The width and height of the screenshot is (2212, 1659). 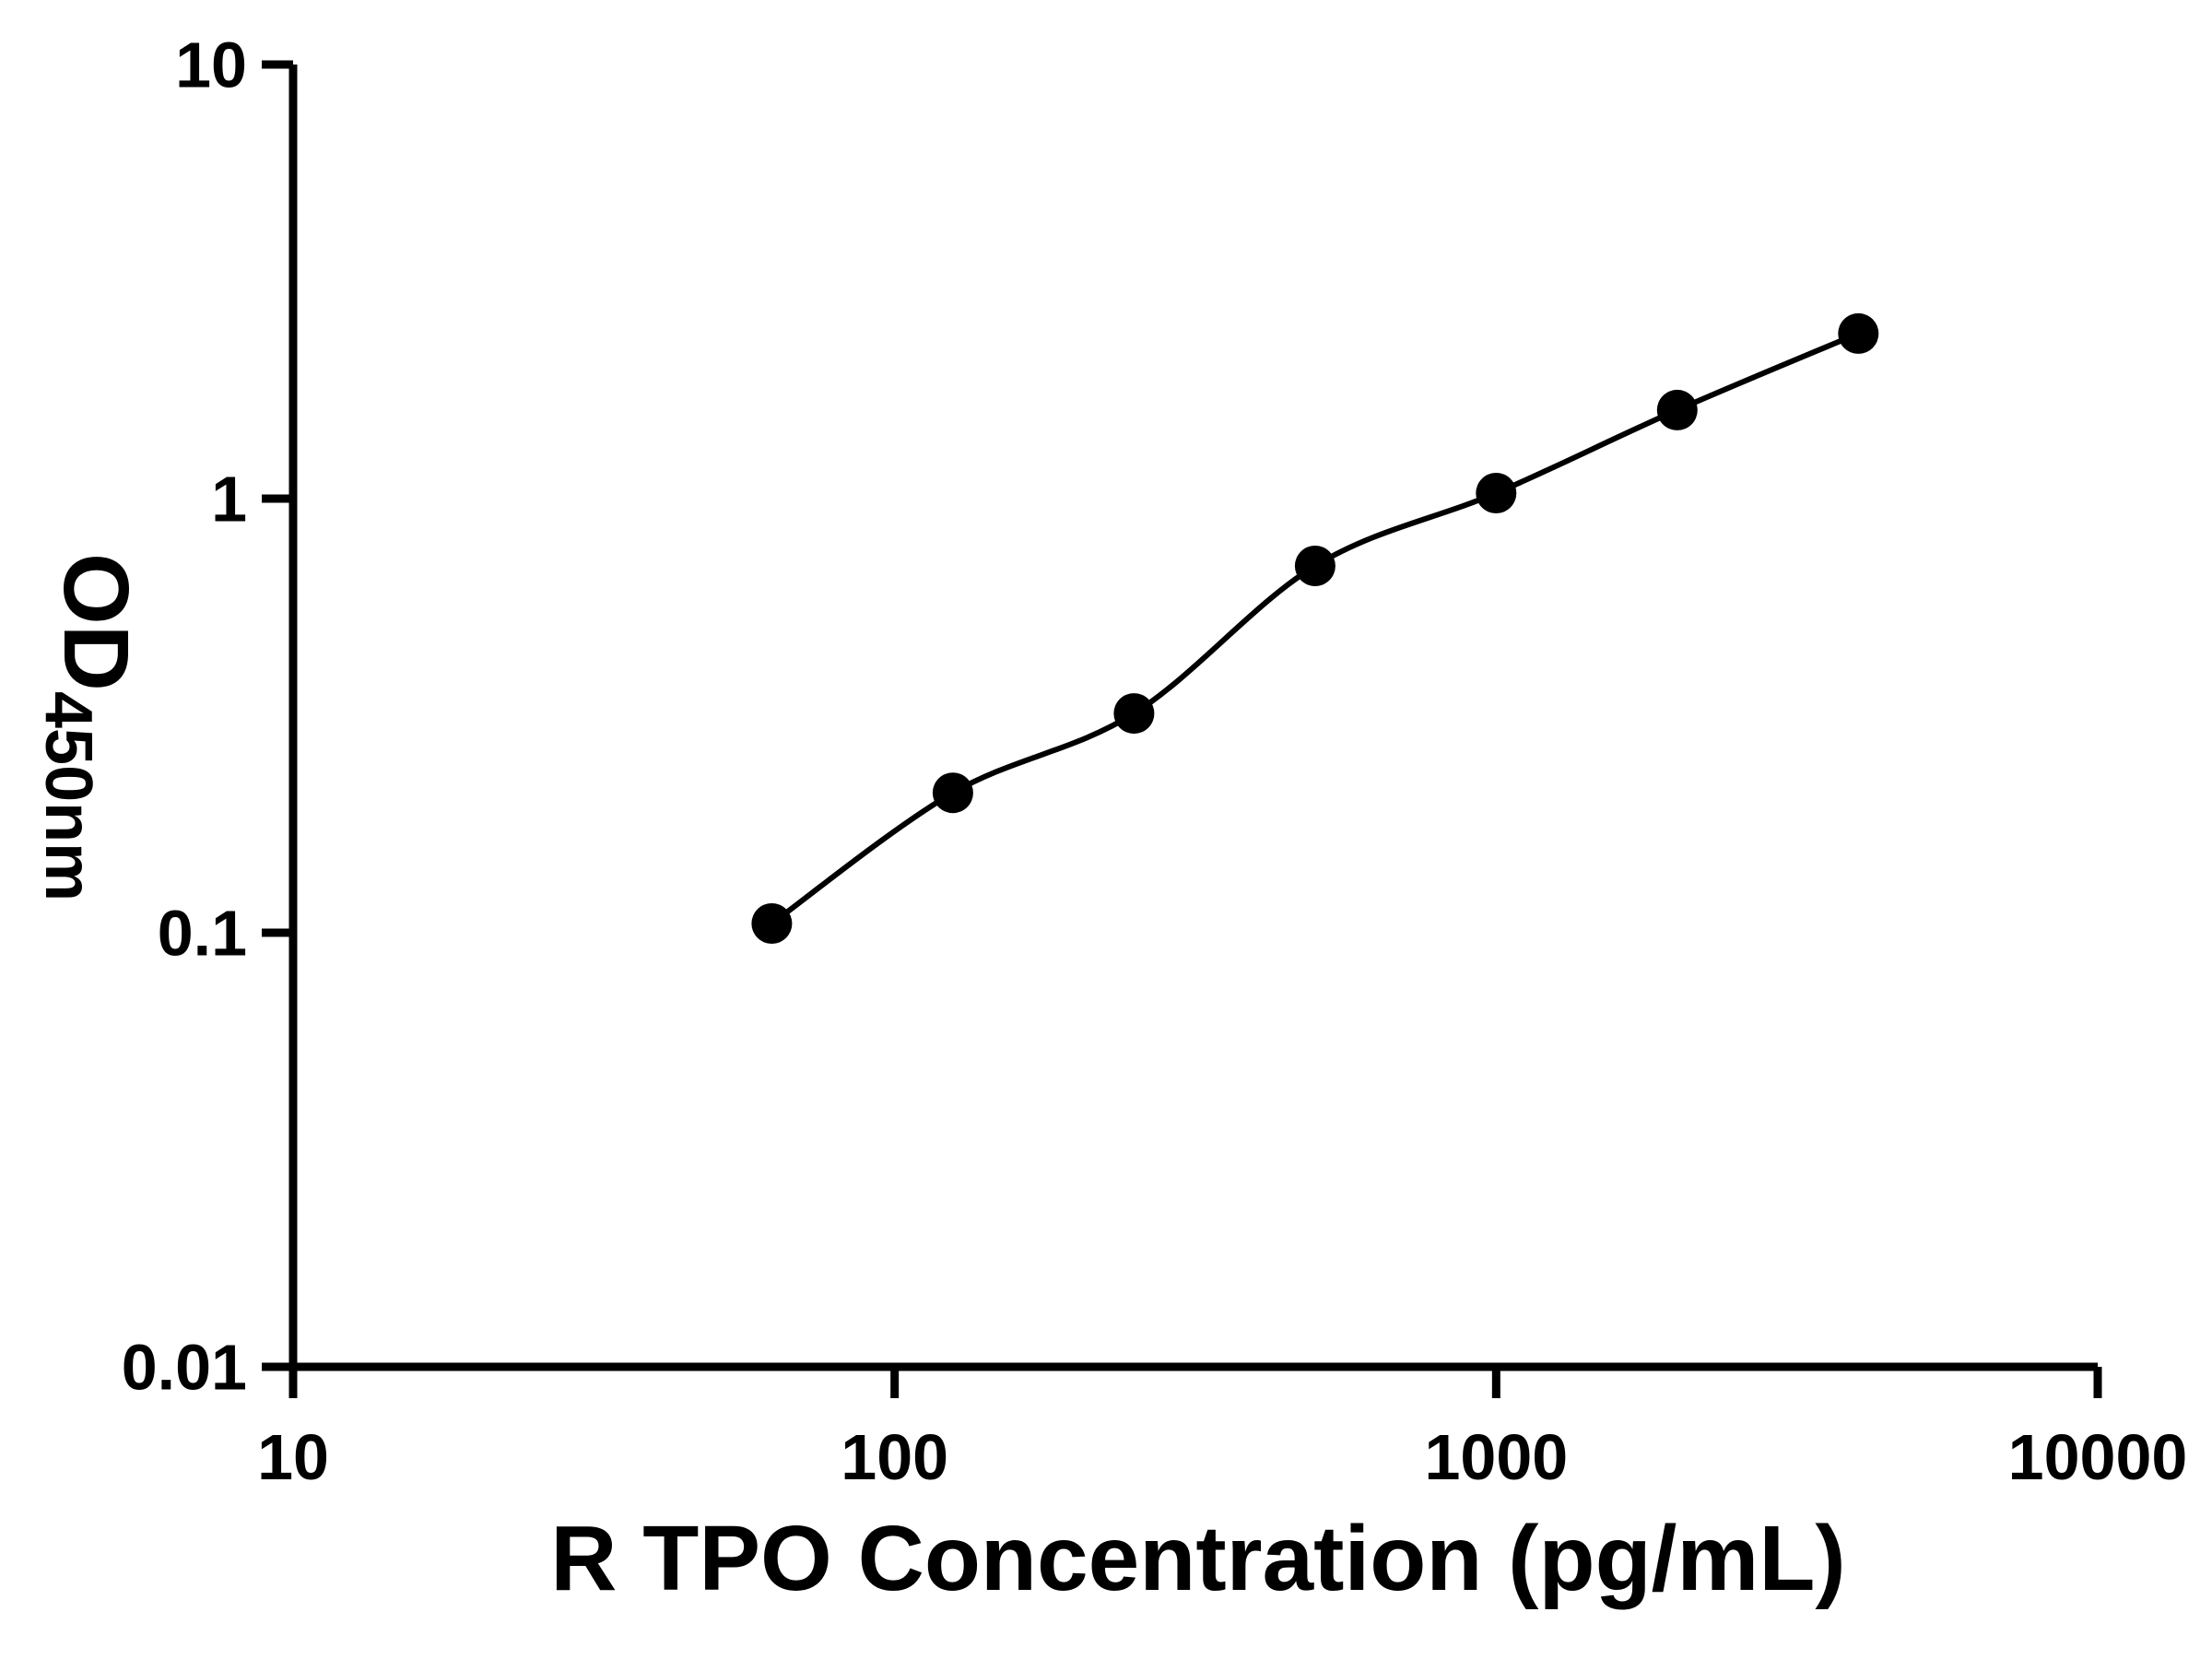 What do you see at coordinates (894, 1457) in the screenshot?
I see `x-tick-label: 100` at bounding box center [894, 1457].